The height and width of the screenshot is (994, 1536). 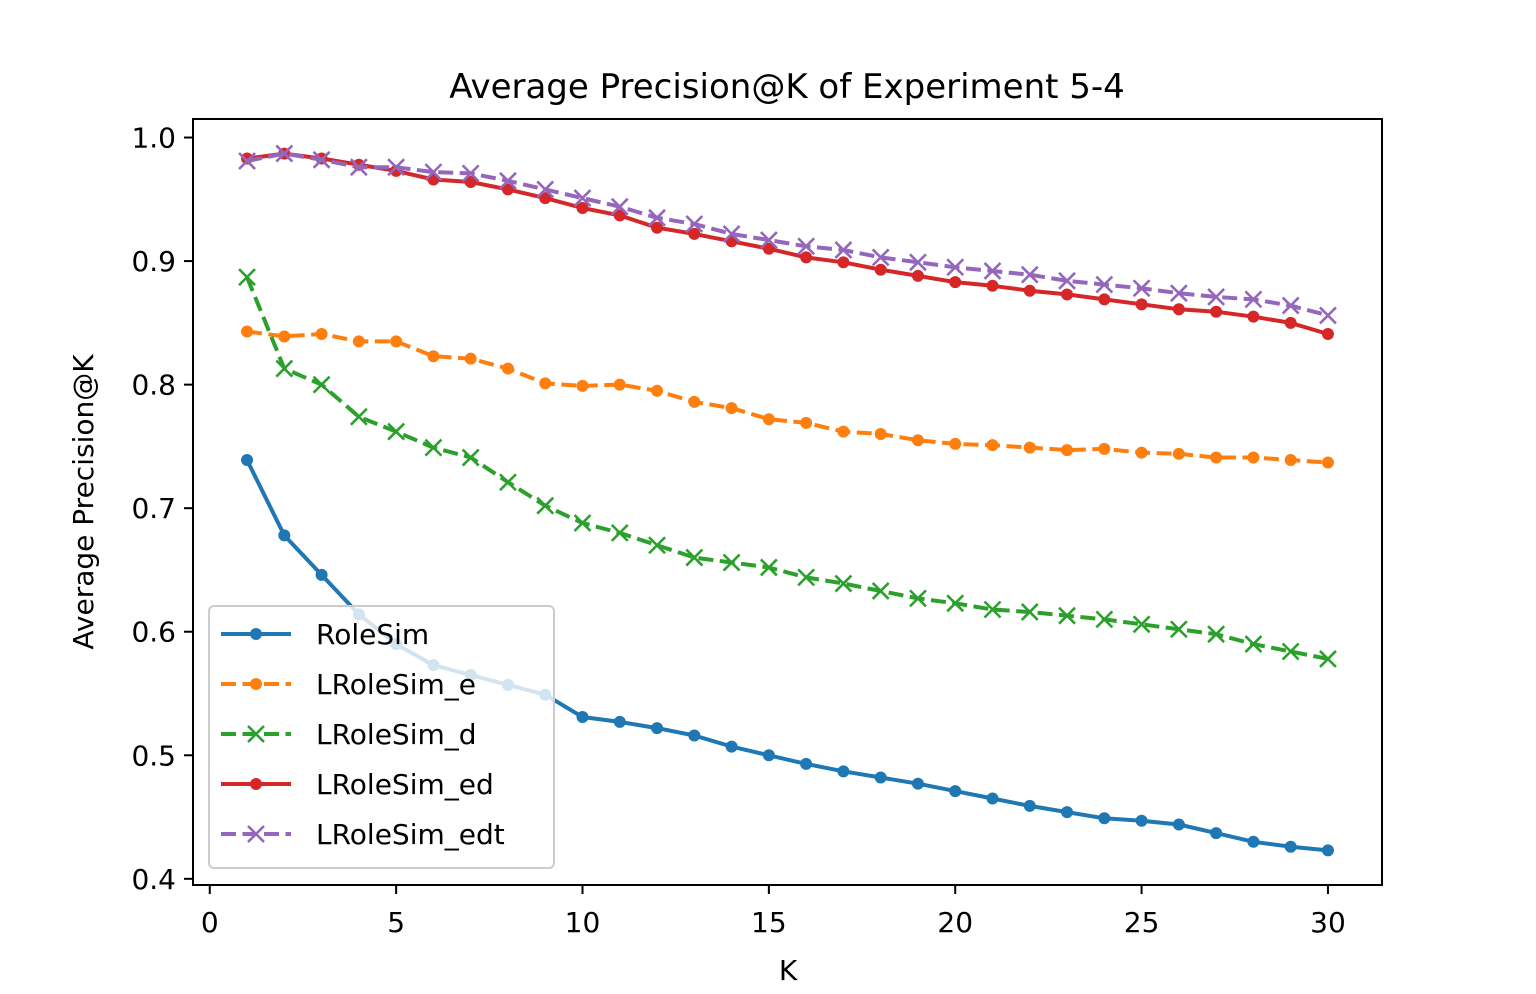 What do you see at coordinates (83, 502) in the screenshot?
I see `y-axis-label: Average Precision@K` at bounding box center [83, 502].